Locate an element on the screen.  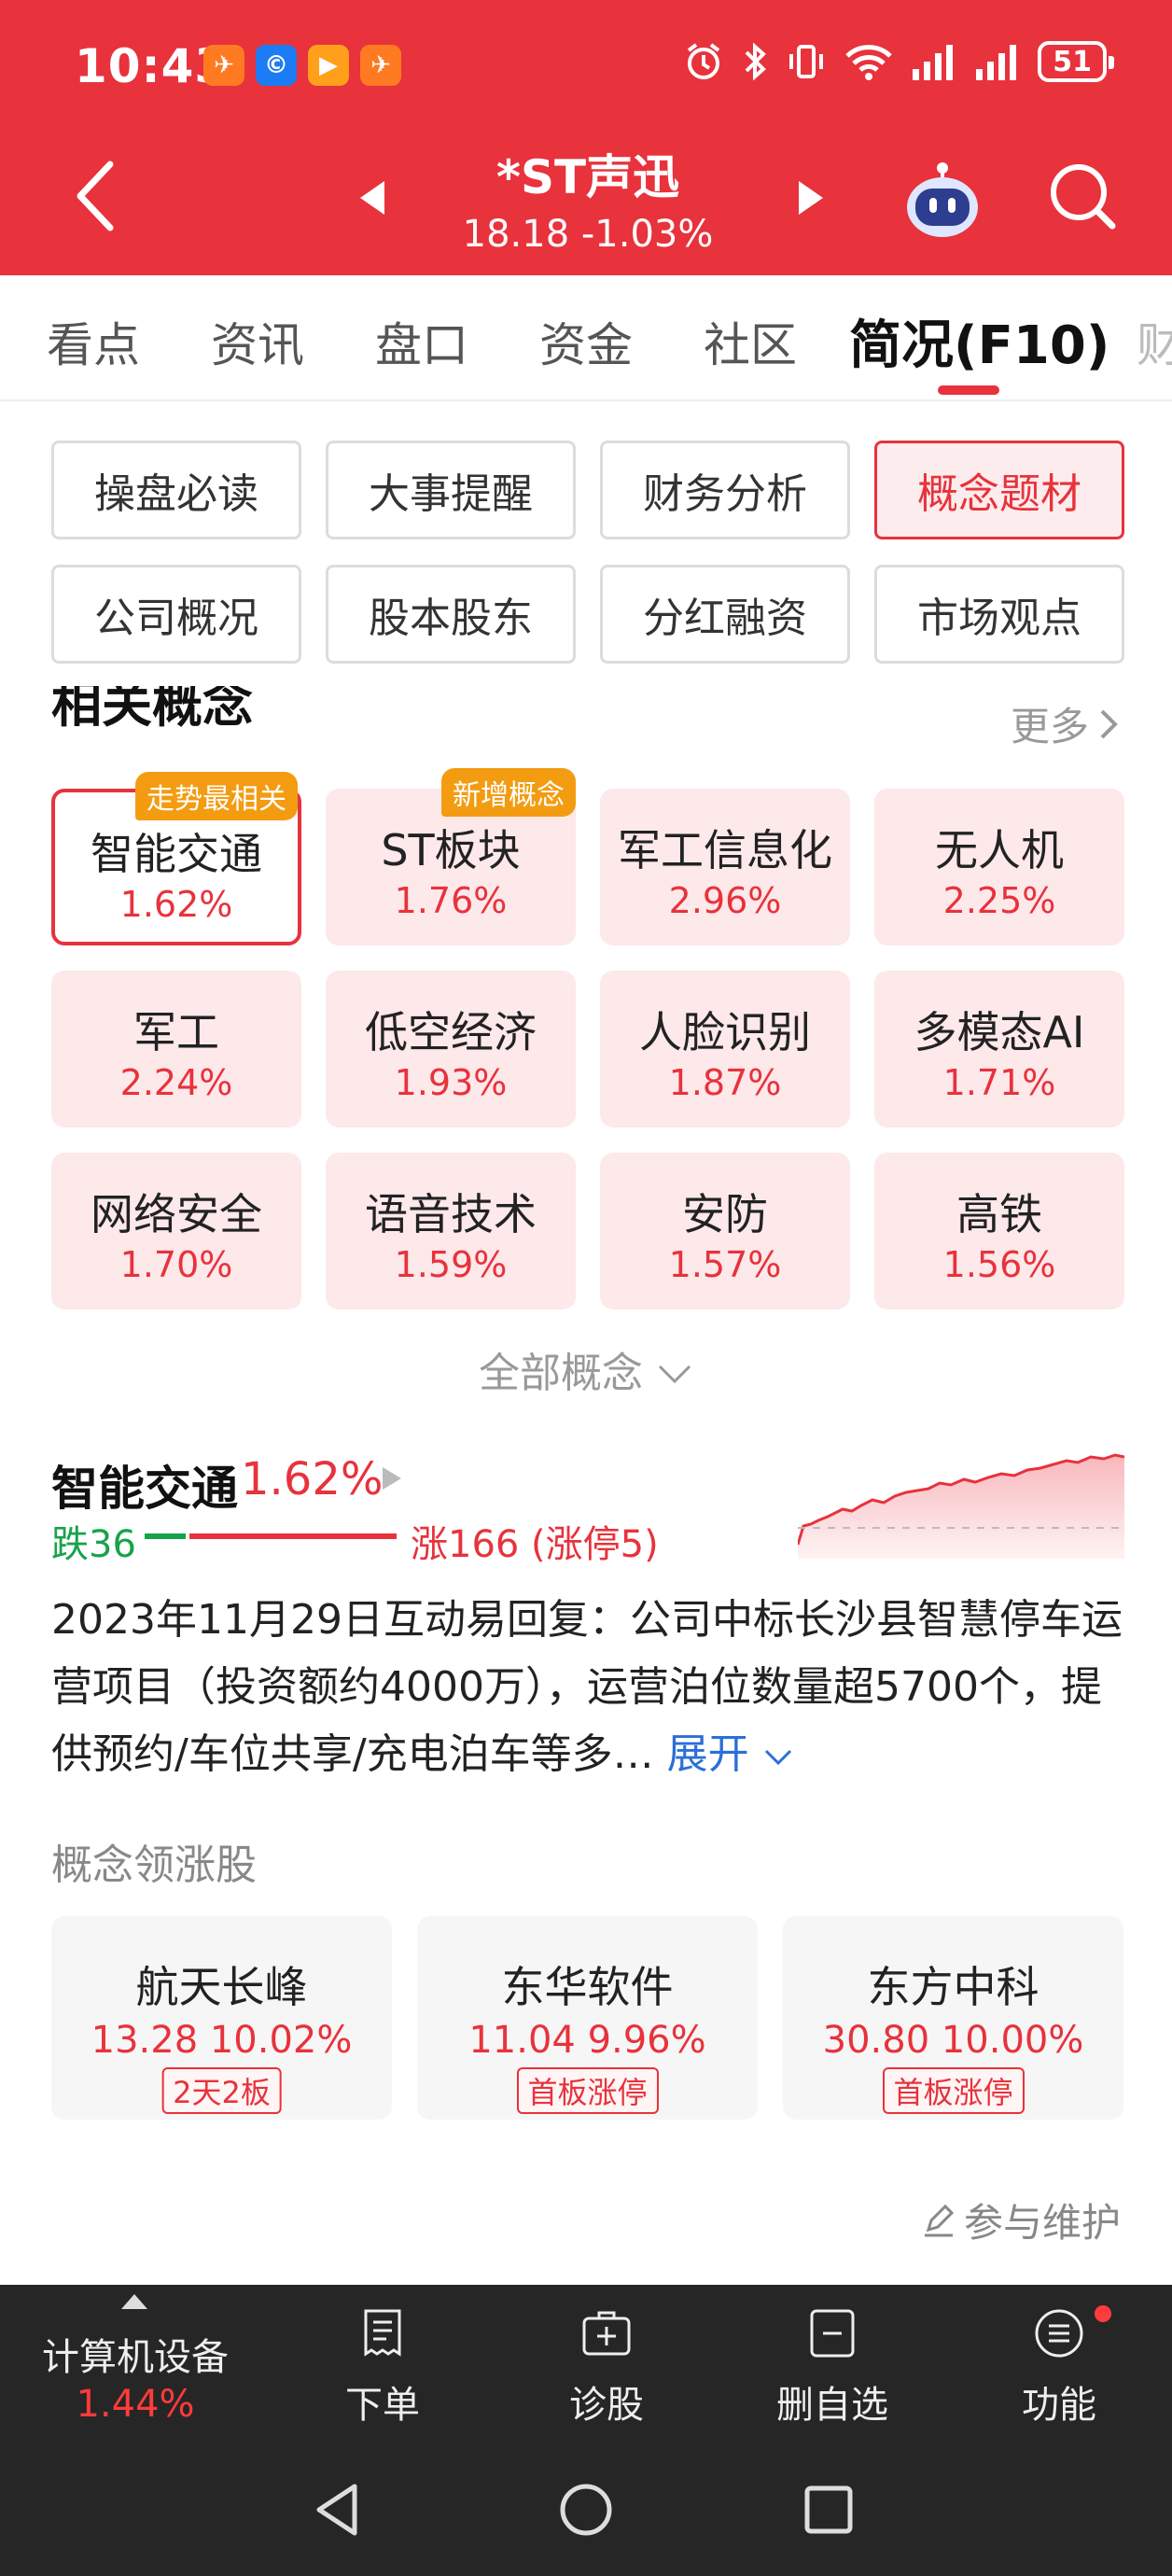
expand-label: 展开 is located at coordinates (707, 1754).